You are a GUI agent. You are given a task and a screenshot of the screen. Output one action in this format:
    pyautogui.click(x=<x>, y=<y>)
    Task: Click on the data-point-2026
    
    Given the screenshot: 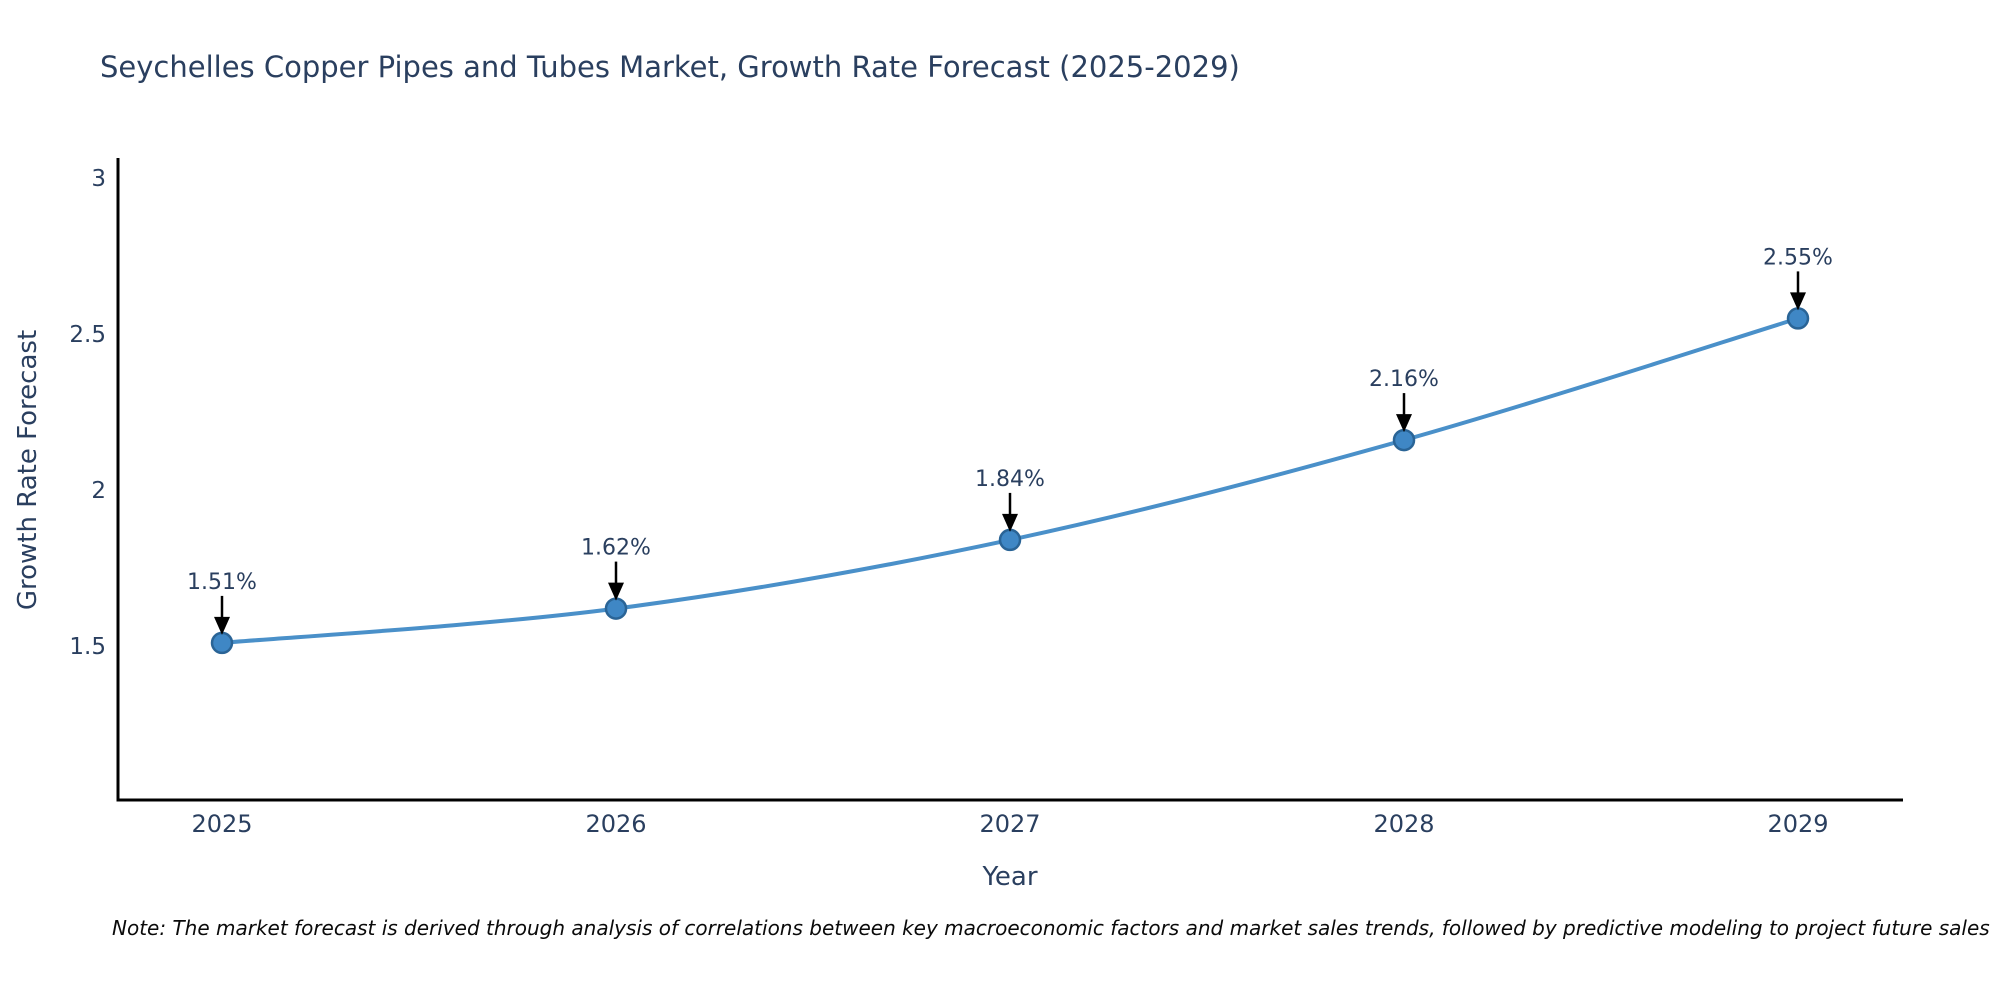 What is the action you would take?
    pyautogui.click(x=616, y=608)
    